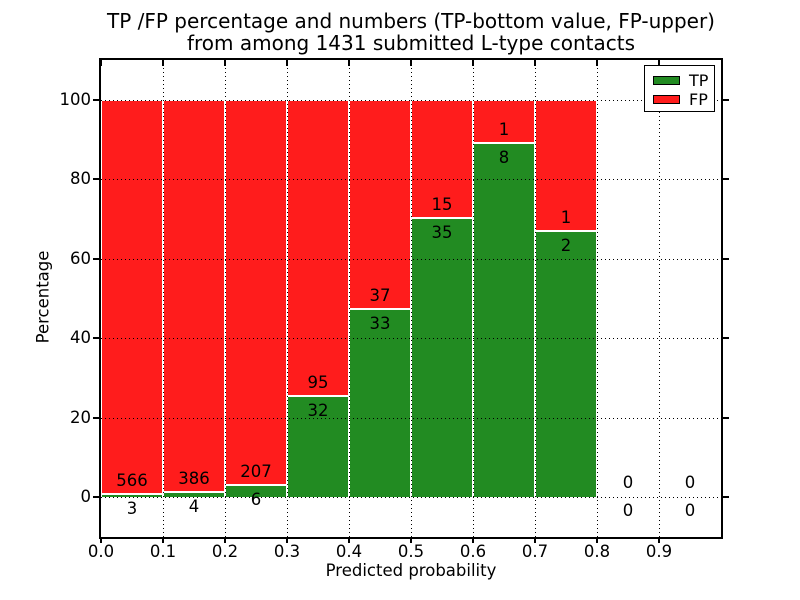  What do you see at coordinates (666, 99) in the screenshot?
I see `legend-swatch-fp-icon` at bounding box center [666, 99].